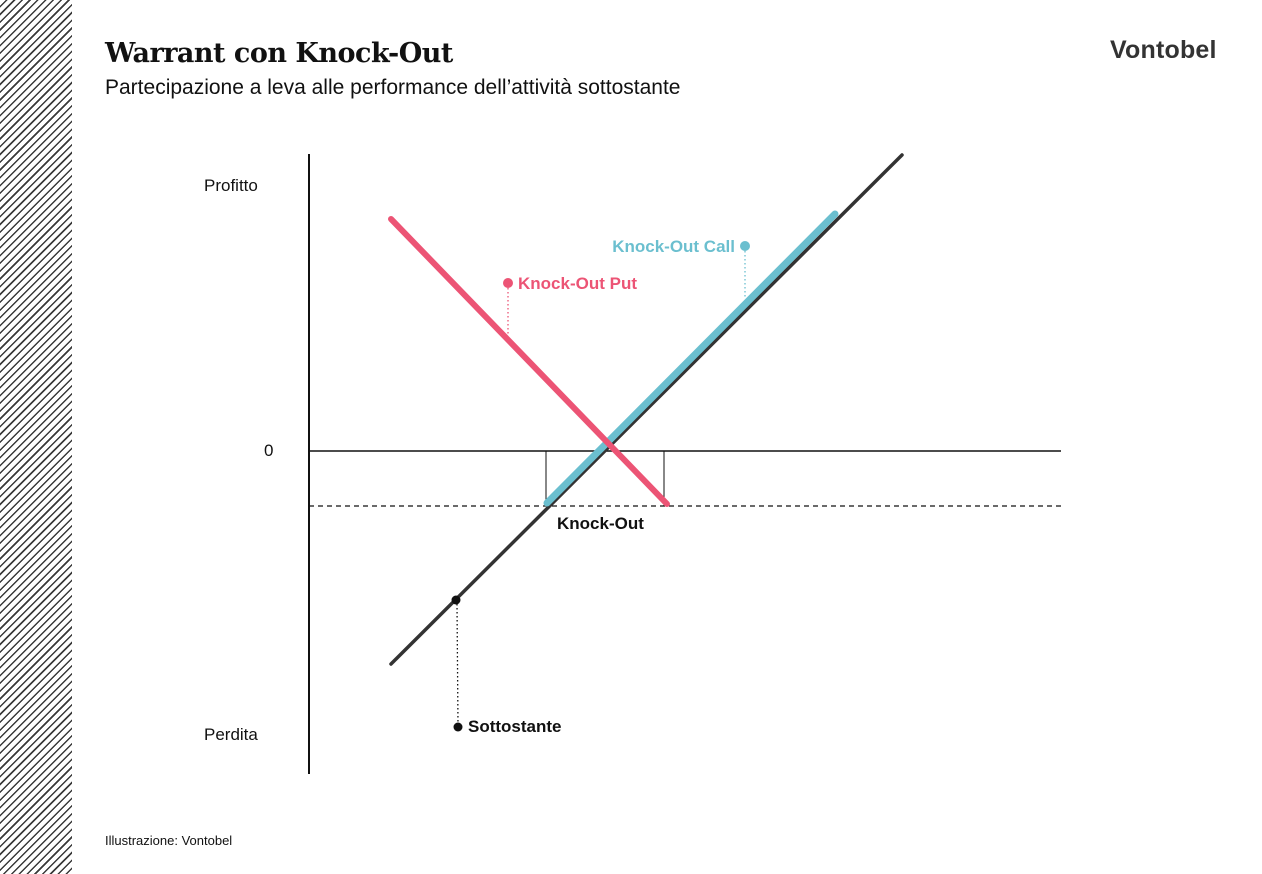 The image size is (1262, 874). I want to click on illustration-credit: Illustrazione: Vontobel, so click(169, 840).